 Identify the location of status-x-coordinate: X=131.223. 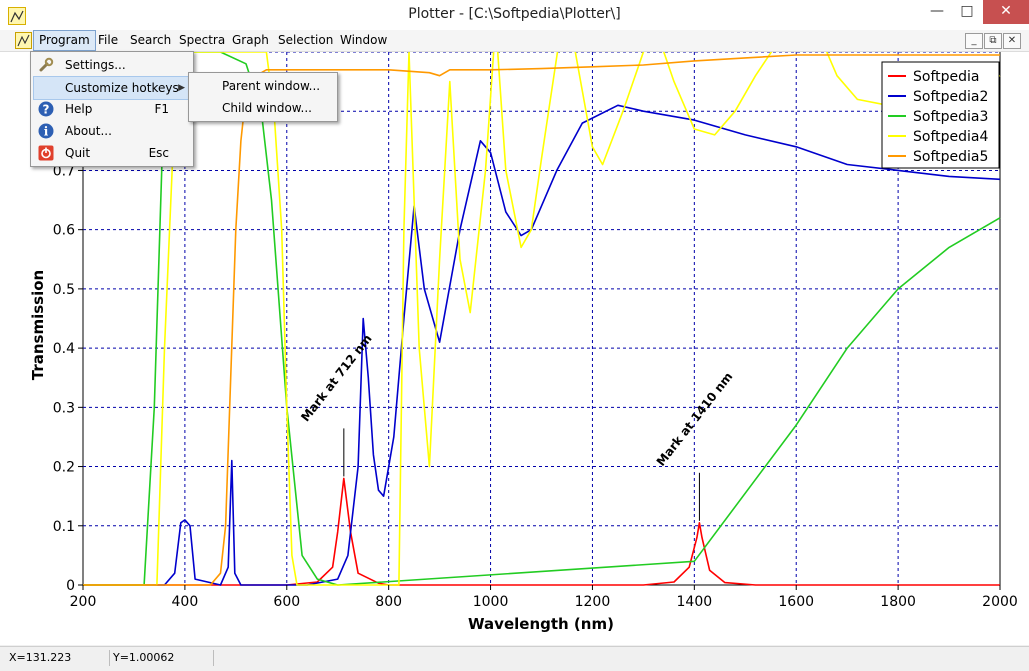
(57, 658).